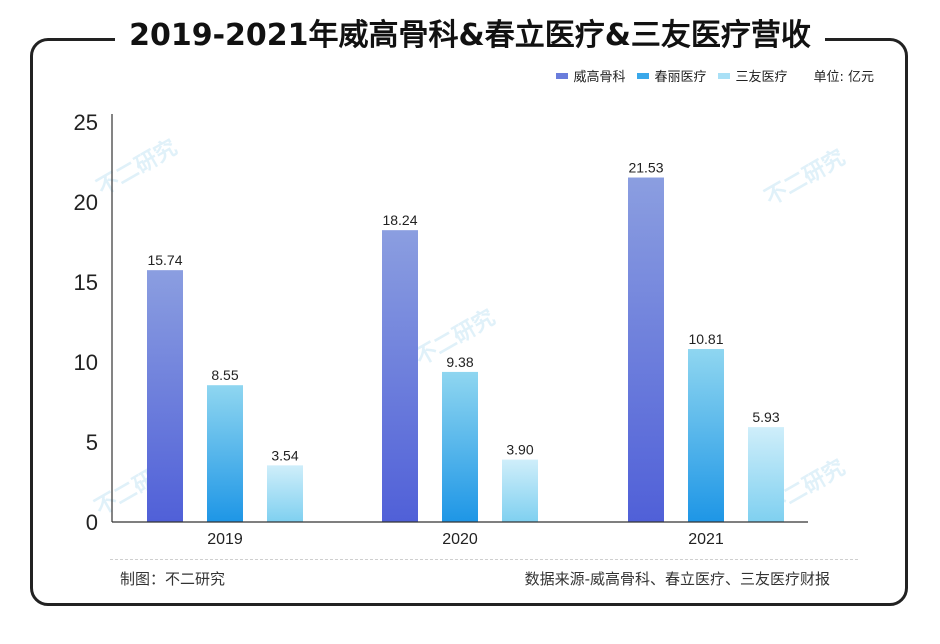 The height and width of the screenshot is (644, 940). Describe the element at coordinates (765, 417) in the screenshot. I see `bar-value-label: 5.93` at that location.